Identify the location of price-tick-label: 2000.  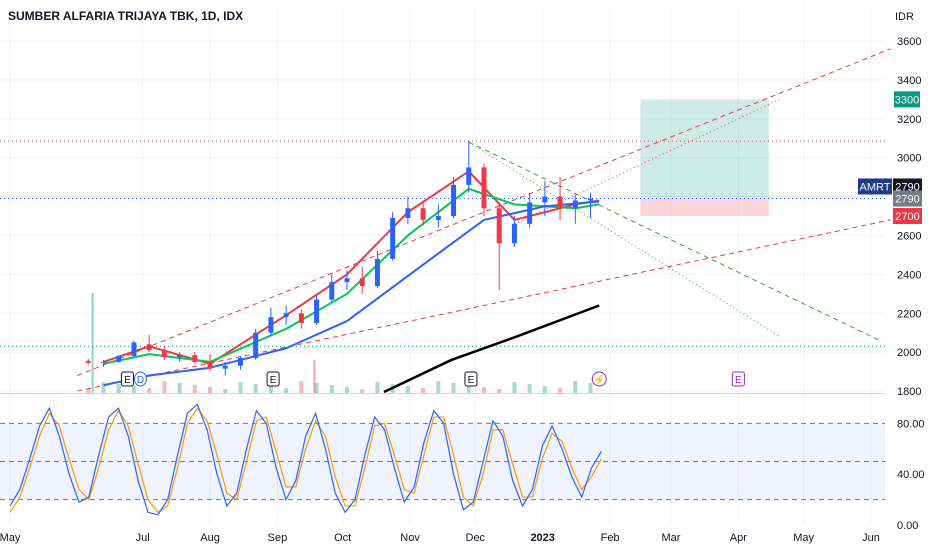
(909, 353).